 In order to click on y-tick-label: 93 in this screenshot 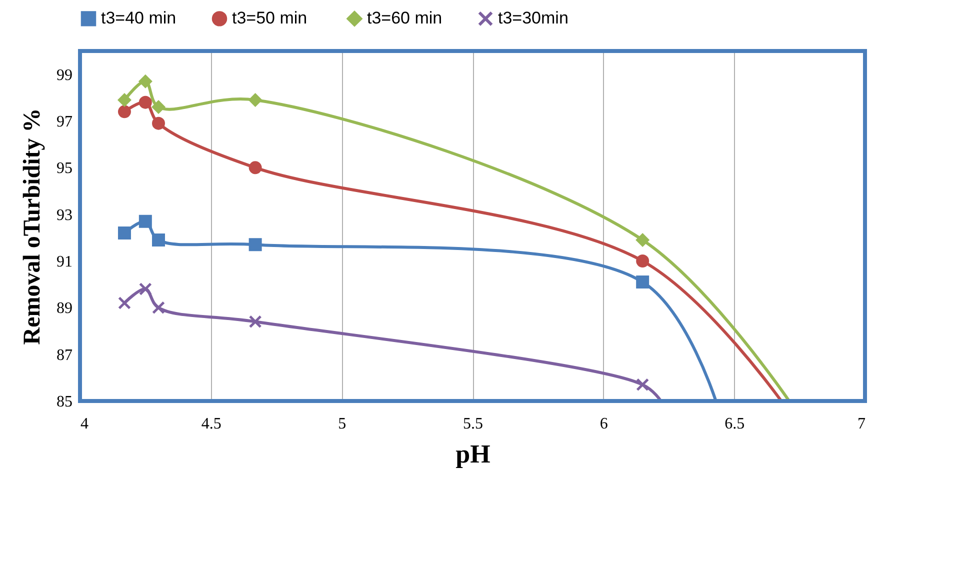, I will do `click(64, 215)`.